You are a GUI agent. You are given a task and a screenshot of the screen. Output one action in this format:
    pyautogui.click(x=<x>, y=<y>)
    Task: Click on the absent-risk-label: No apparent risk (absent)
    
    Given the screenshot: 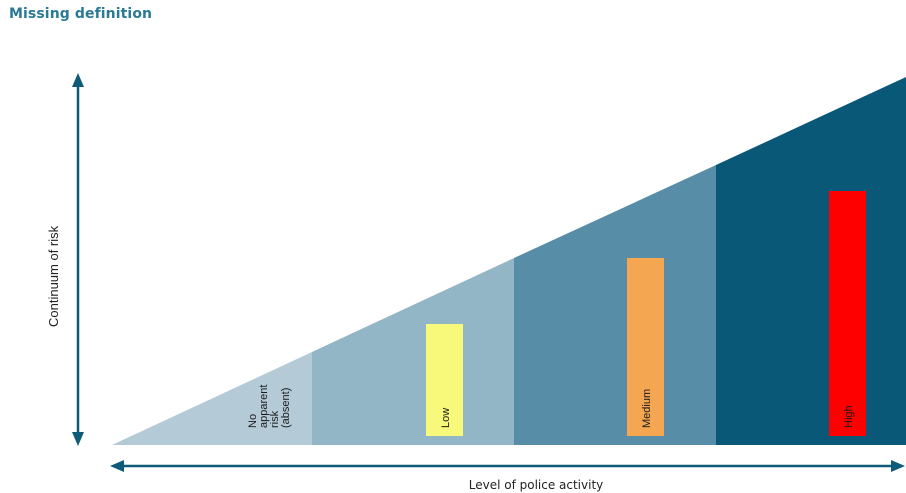 What is the action you would take?
    pyautogui.click(x=269, y=405)
    